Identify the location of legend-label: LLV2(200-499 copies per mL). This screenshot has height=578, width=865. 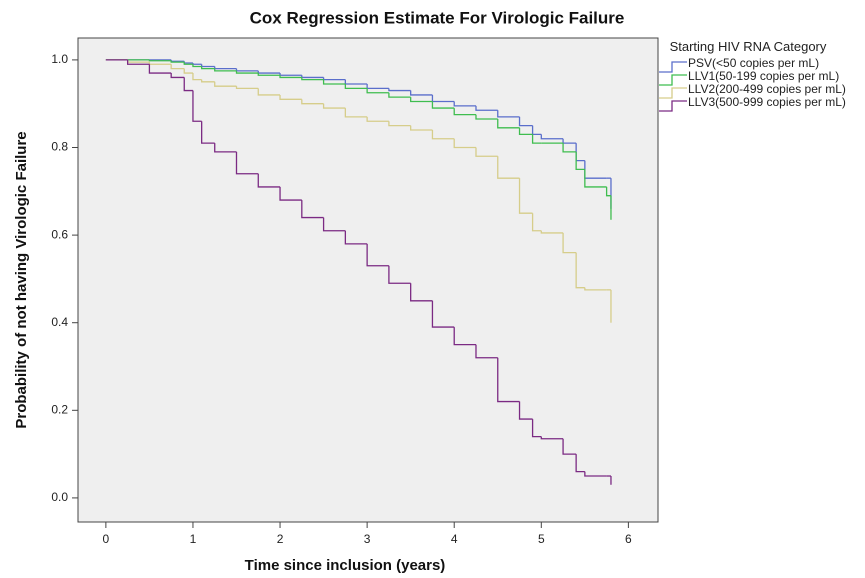
(767, 89).